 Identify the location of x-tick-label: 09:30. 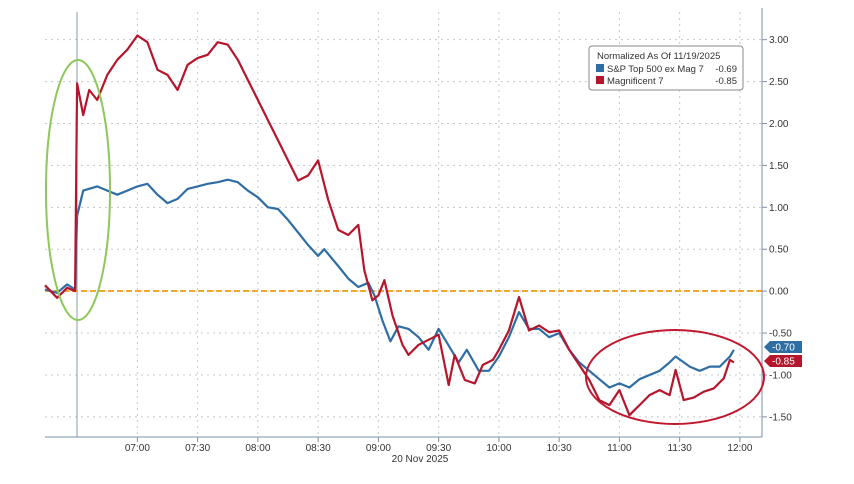
(438, 448).